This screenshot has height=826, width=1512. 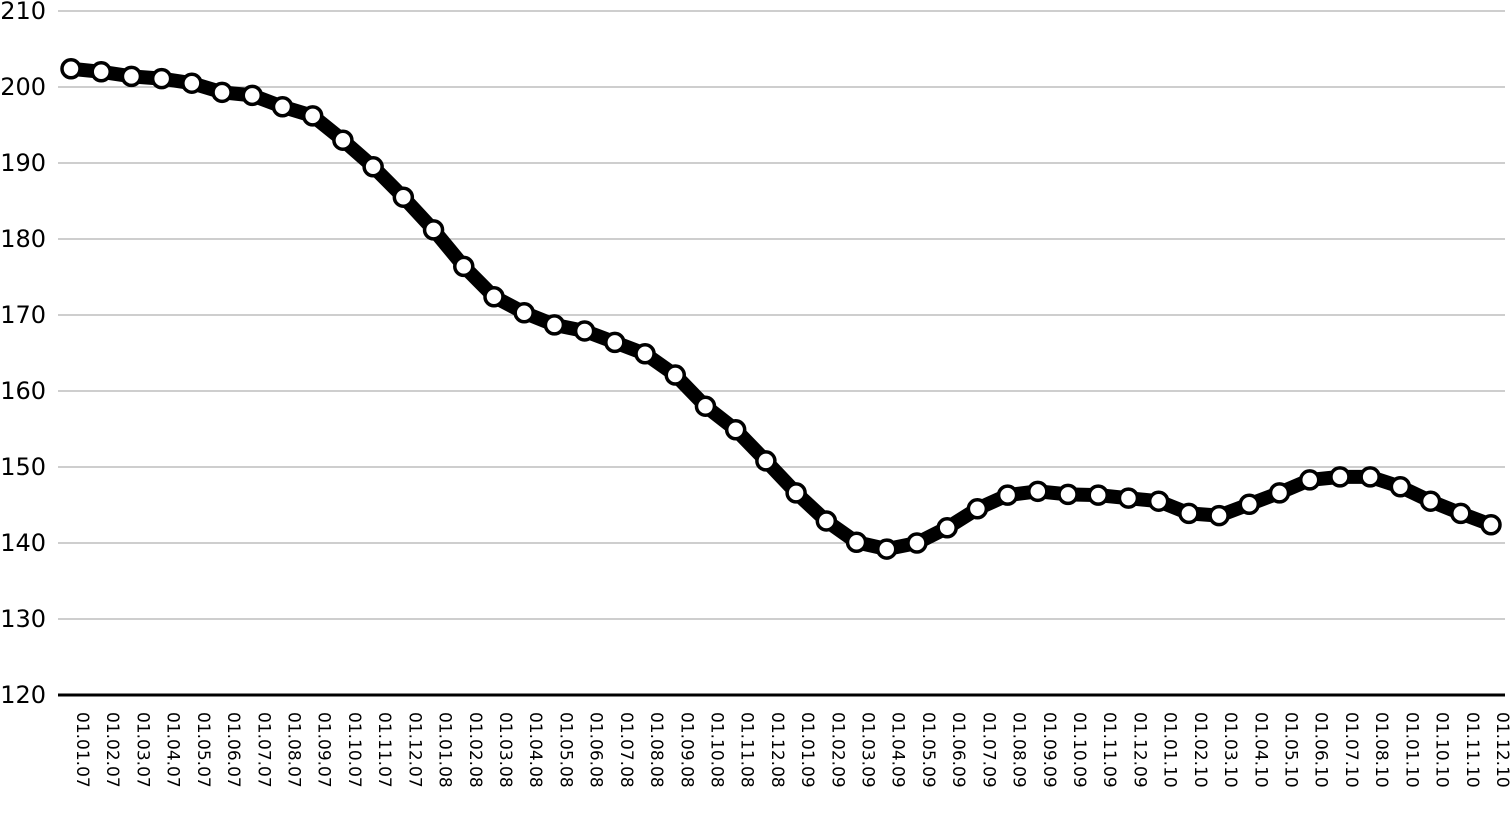 I want to click on x-tick-label: 01.03.09, so click(x=868, y=750).